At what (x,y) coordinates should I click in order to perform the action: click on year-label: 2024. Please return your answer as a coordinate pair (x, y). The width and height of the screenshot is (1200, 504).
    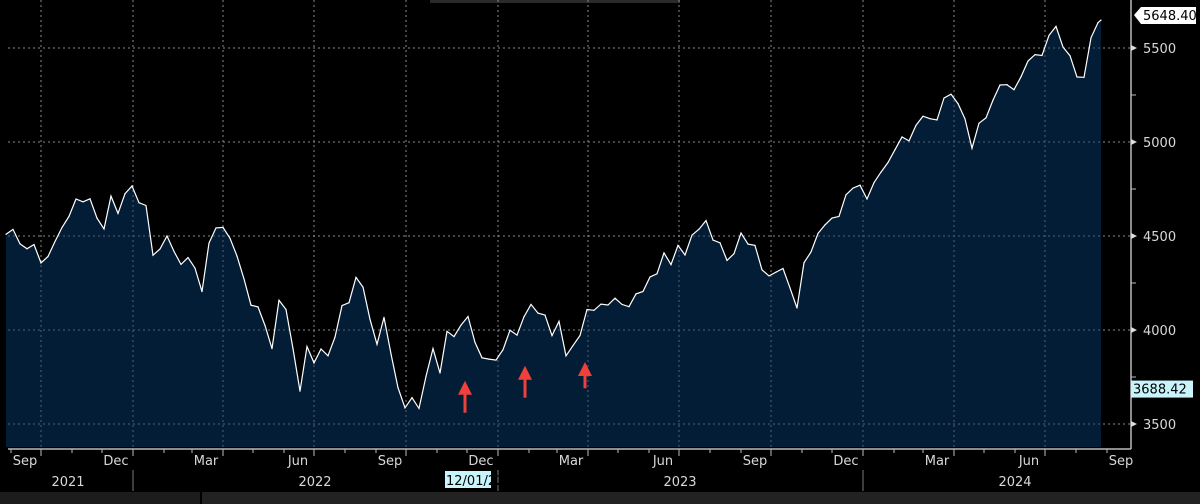
    Looking at the image, I should click on (1014, 482).